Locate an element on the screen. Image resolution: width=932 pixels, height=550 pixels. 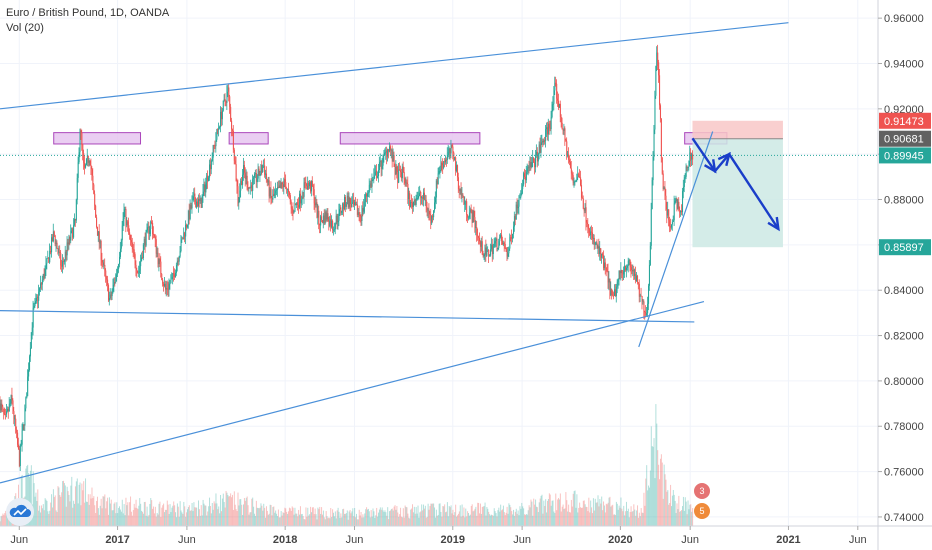
volume-indicator-label: Vol (20) is located at coordinates (25, 28).